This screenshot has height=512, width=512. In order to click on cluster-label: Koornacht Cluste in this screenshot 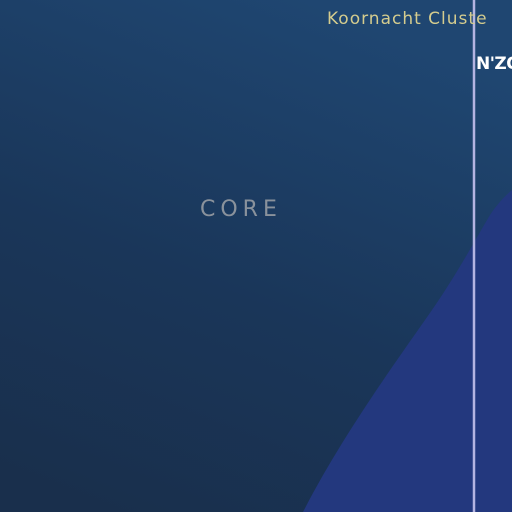, I will do `click(407, 19)`.